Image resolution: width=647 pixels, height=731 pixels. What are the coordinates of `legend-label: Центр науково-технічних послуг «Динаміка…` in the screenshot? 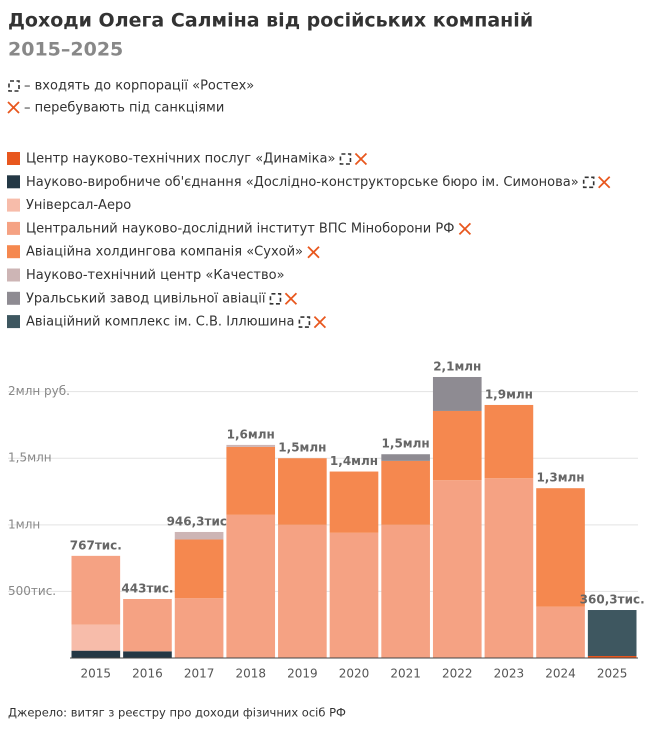 It's located at (180, 159).